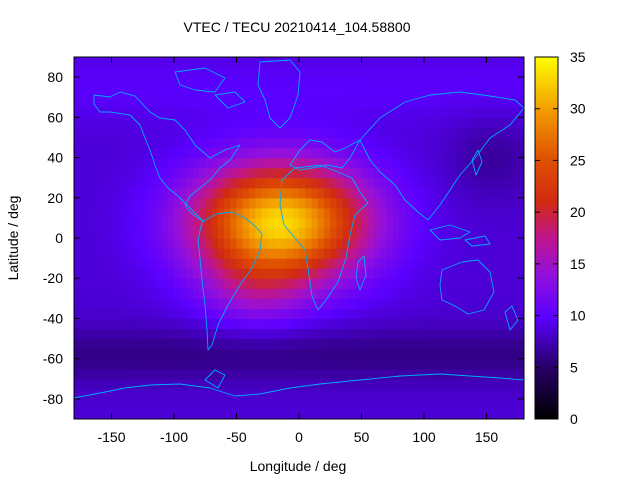 This screenshot has height=480, width=640. What do you see at coordinates (174, 437) in the screenshot?
I see `x-tick-label: -100` at bounding box center [174, 437].